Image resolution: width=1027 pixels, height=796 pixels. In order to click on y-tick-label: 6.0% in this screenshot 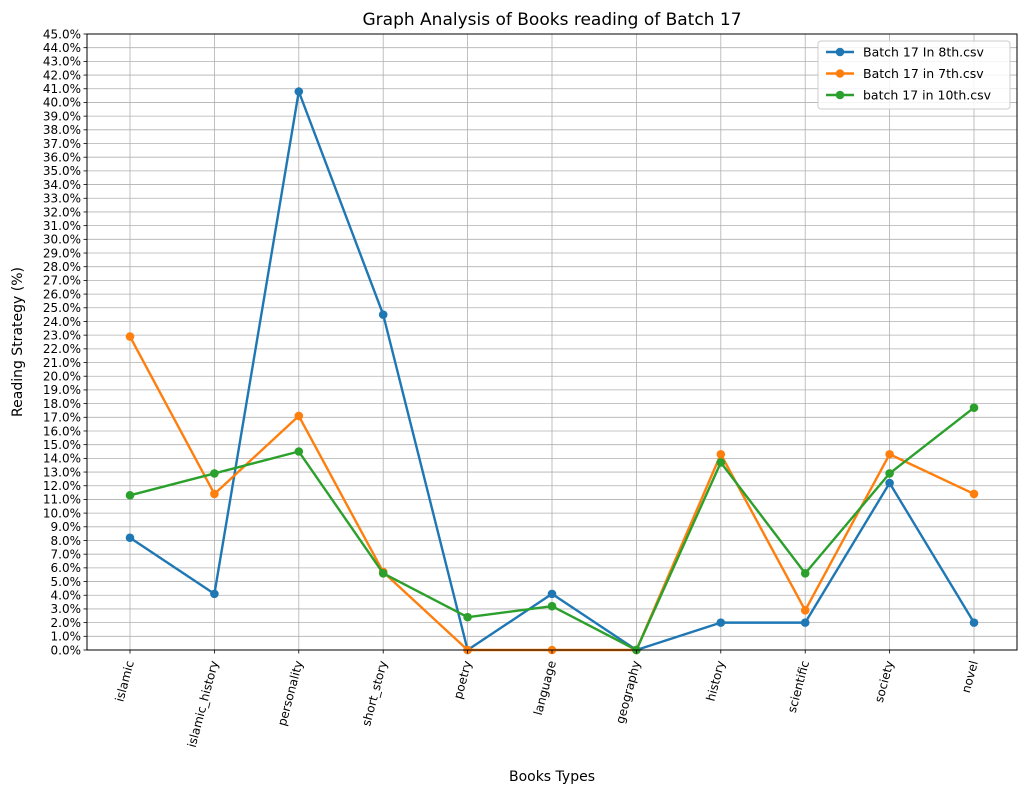, I will do `click(66, 568)`.